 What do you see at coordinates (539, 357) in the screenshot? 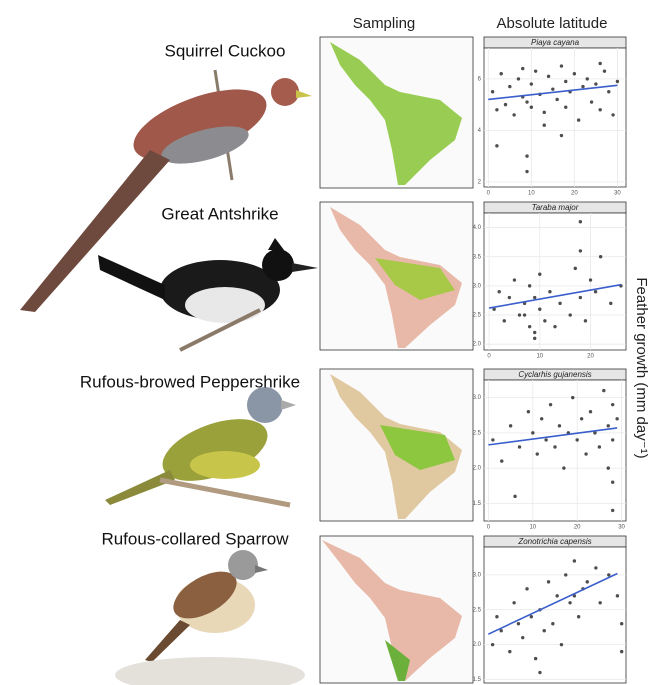
I see `x-tick-label: 10` at bounding box center [539, 357].